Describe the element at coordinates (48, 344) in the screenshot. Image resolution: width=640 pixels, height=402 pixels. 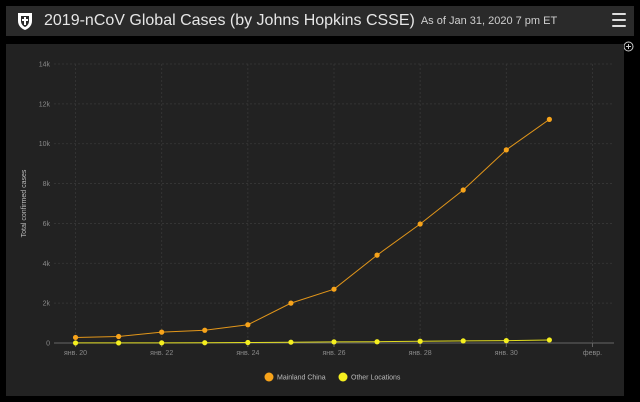
I see `y-tick-label: 0` at that location.